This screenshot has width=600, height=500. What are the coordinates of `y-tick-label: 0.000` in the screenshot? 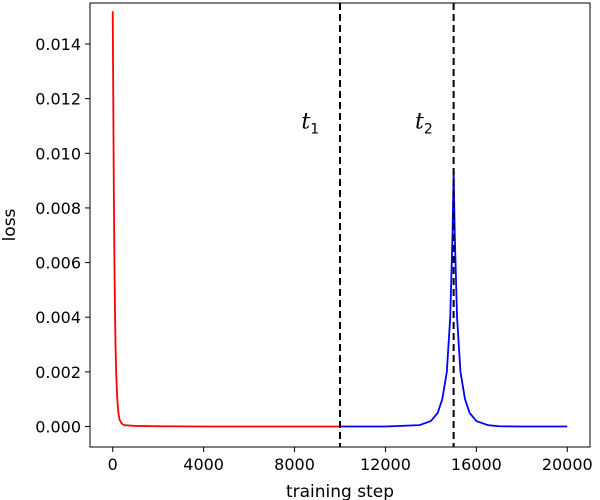 It's located at (58, 427).